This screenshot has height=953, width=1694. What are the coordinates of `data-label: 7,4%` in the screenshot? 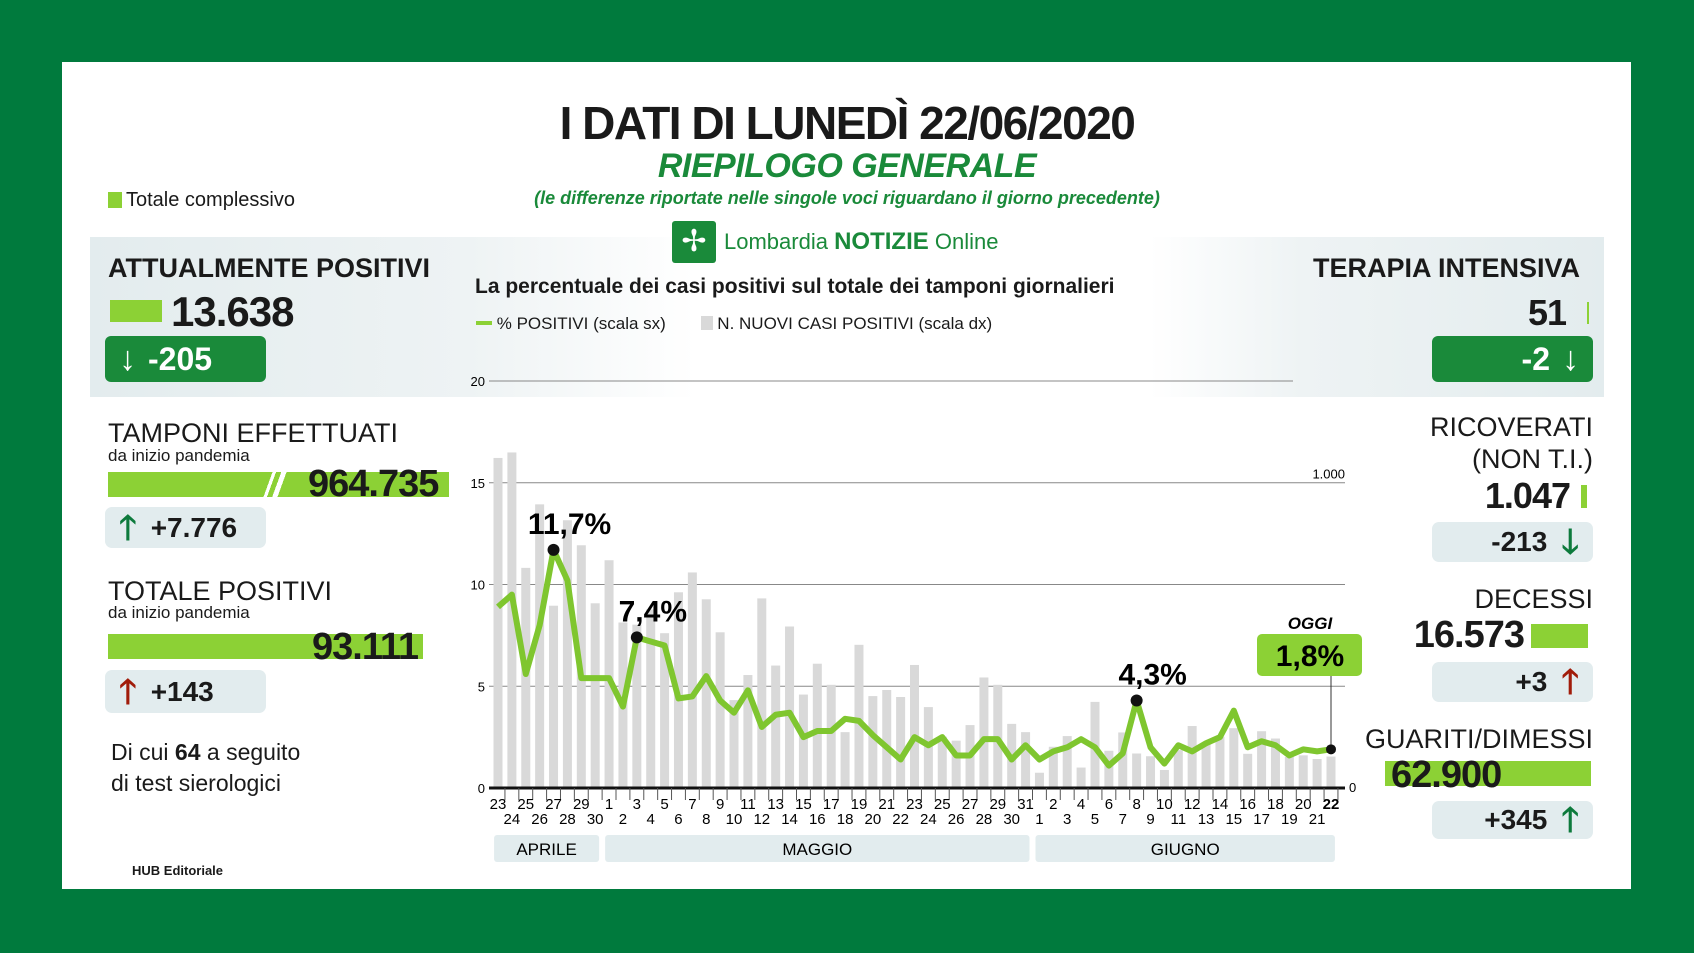 It's located at (653, 611).